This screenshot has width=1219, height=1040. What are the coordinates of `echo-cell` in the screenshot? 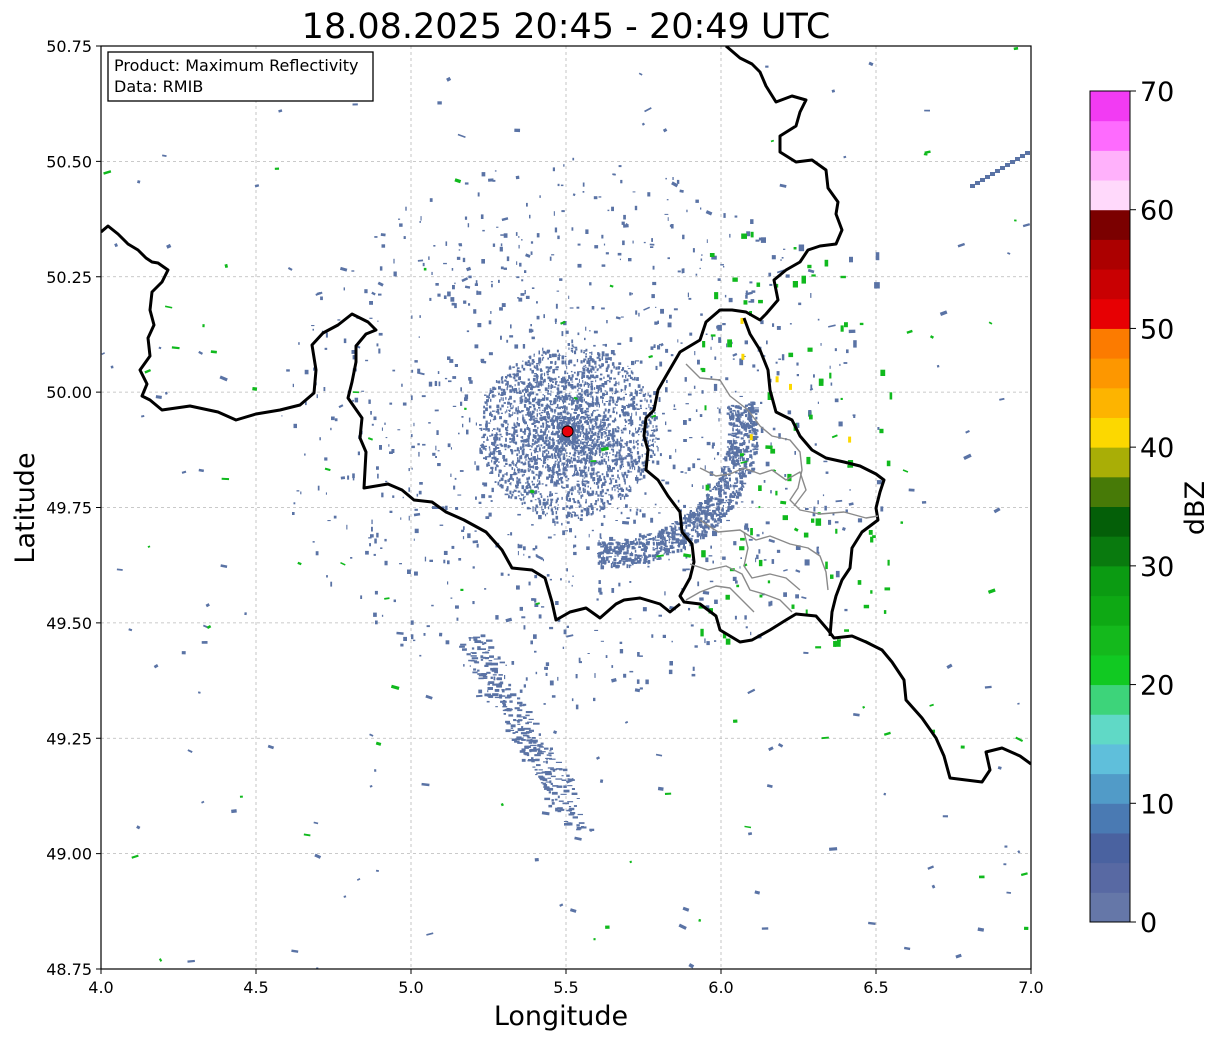 It's located at (806, 612).